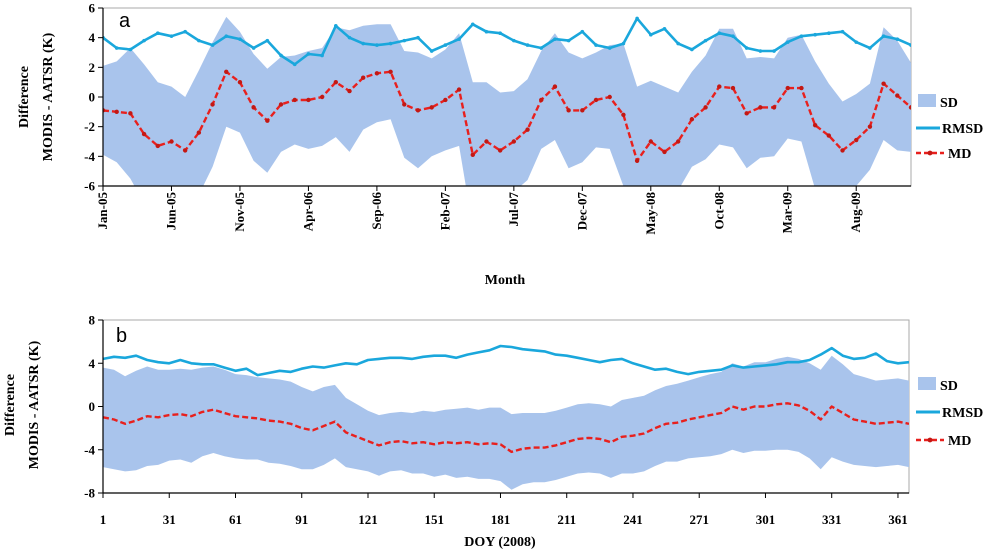  I want to click on x-tick-label: Oct-08, so click(718, 211).